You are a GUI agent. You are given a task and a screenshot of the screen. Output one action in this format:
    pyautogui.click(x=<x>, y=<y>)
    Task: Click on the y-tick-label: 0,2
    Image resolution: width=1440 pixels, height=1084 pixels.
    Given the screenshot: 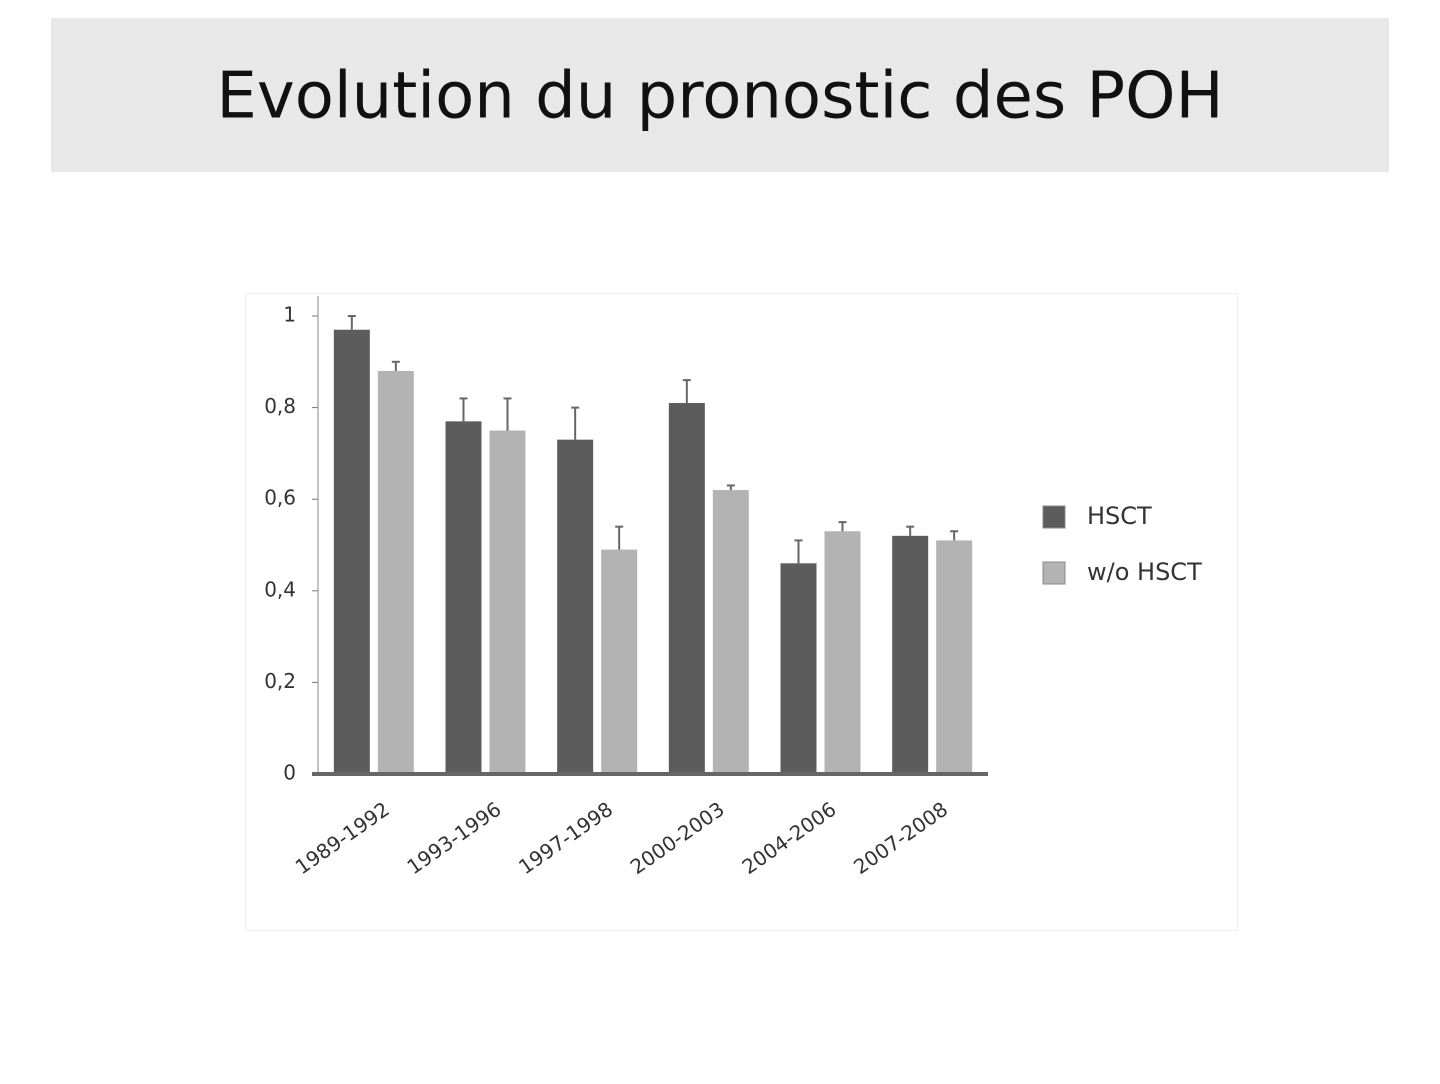 What is the action you would take?
    pyautogui.click(x=280, y=681)
    